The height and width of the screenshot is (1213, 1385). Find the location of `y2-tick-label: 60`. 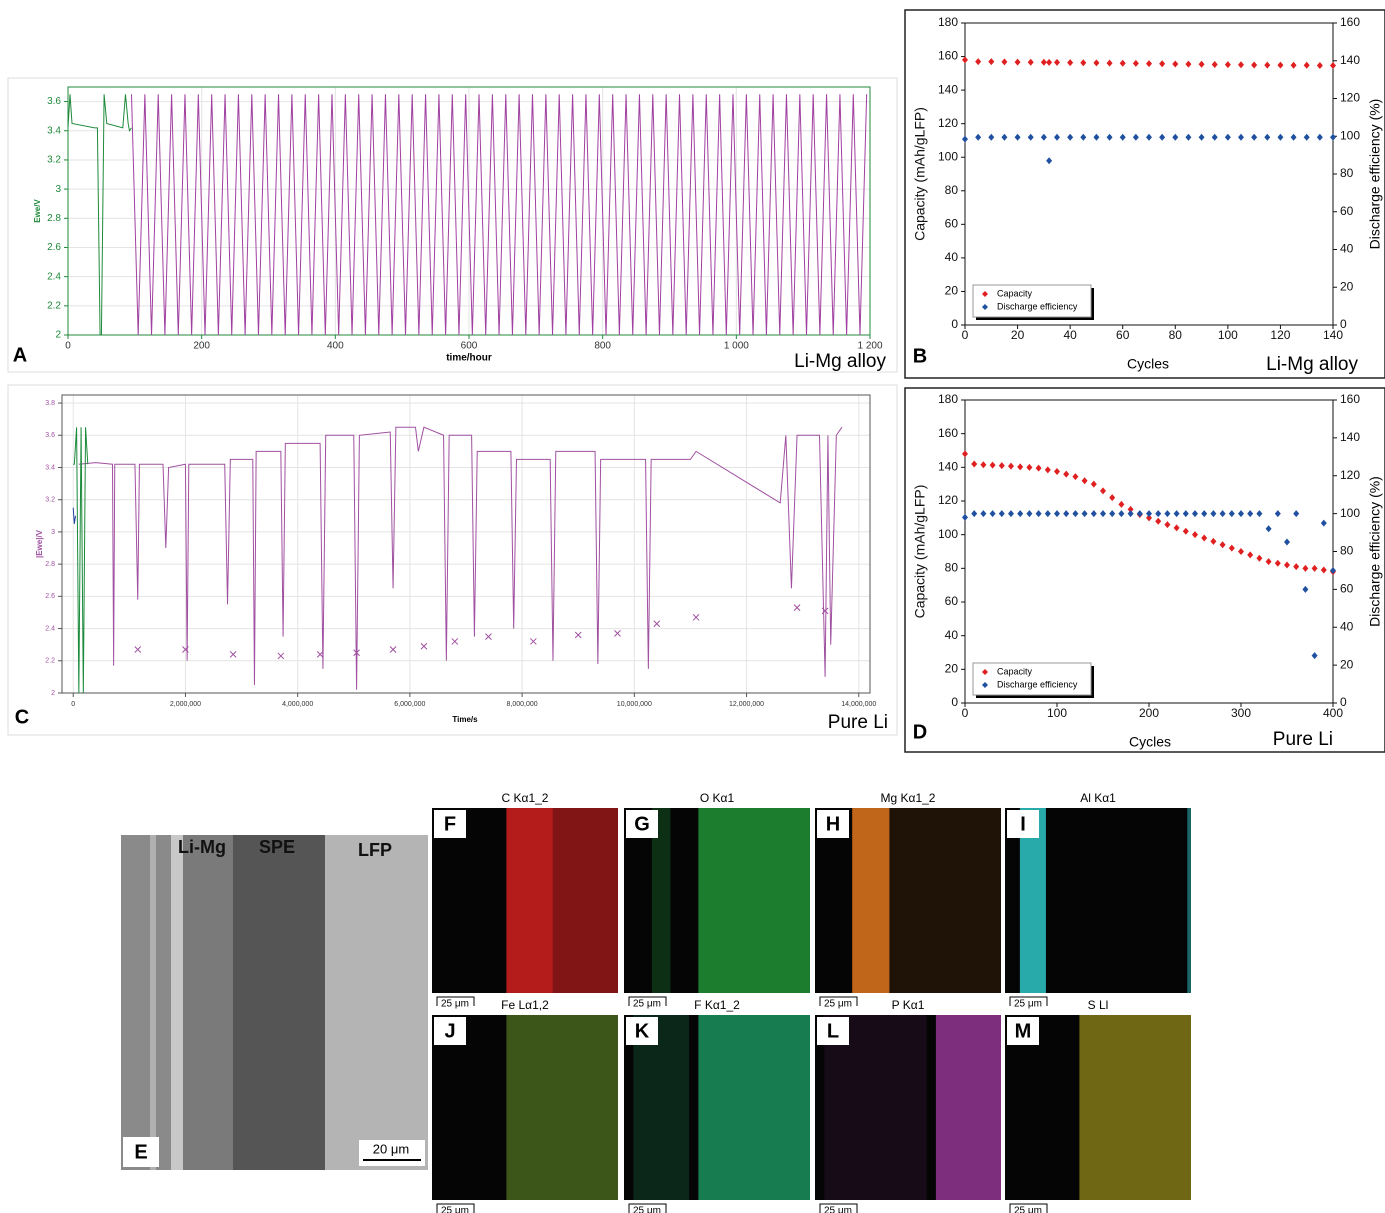

y2-tick-label: 60 is located at coordinates (1347, 211).